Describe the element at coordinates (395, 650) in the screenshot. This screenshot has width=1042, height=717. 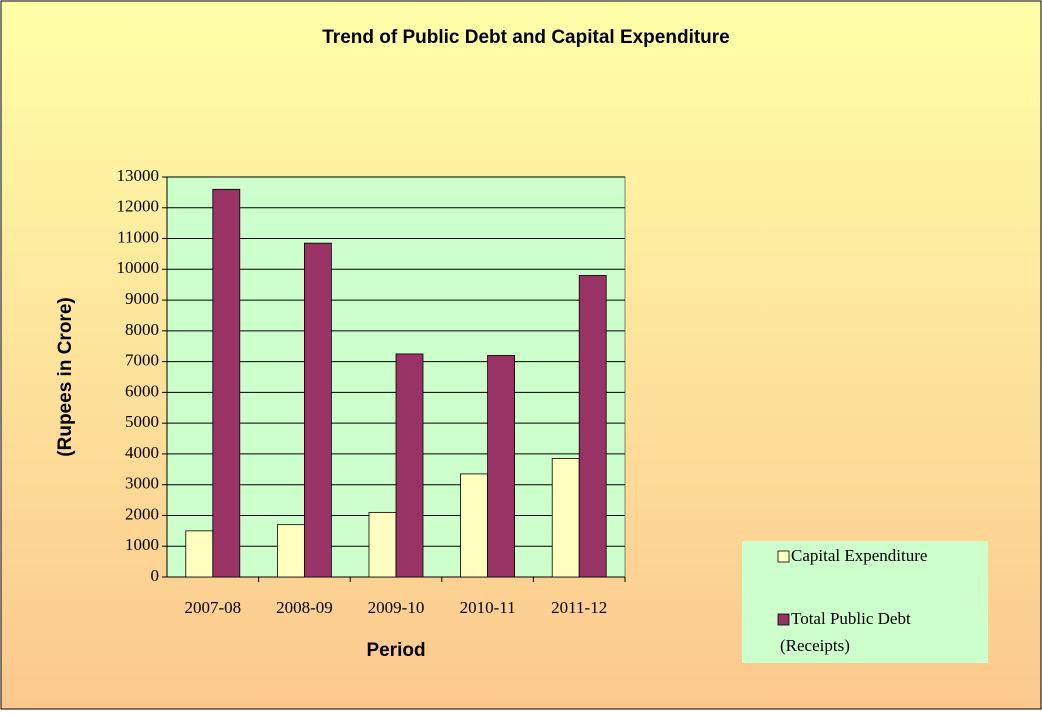
I see `x-axis-title: Period` at that location.